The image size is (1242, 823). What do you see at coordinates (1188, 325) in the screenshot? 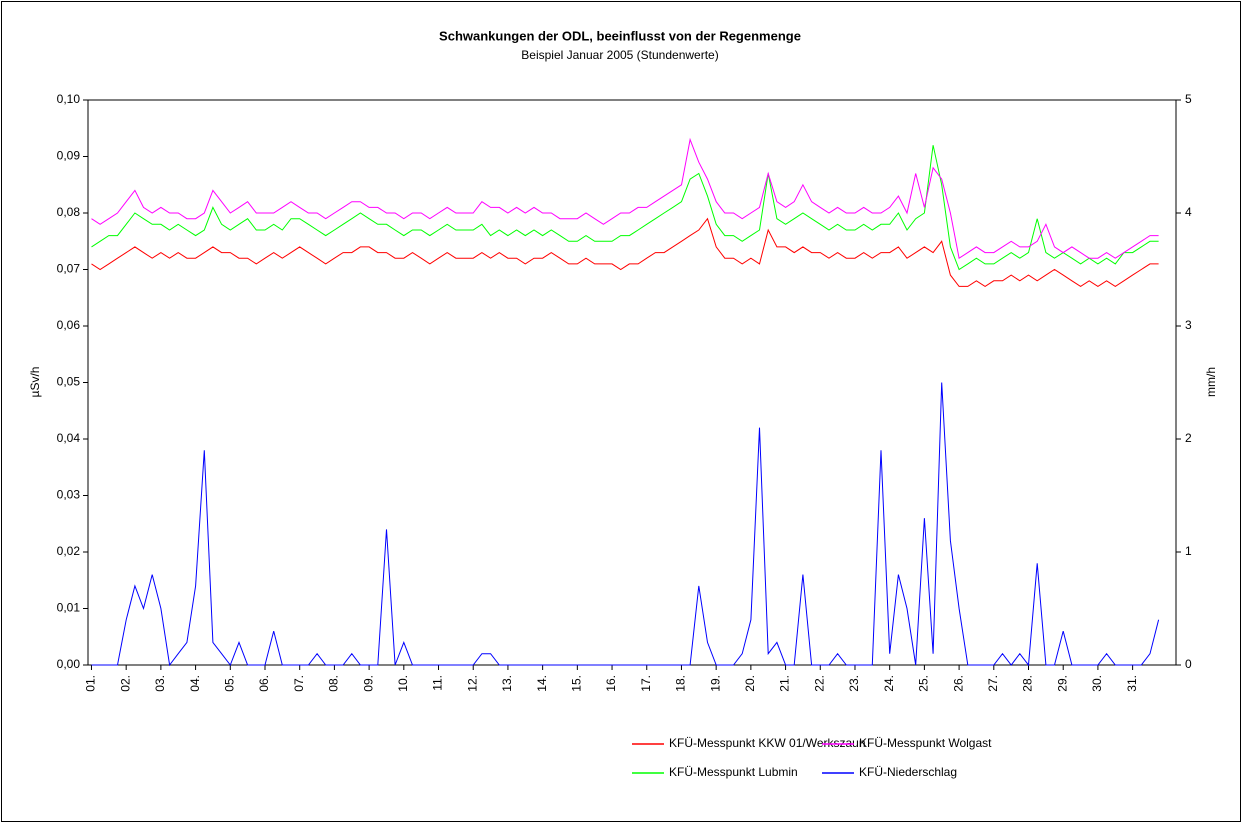
I see `y2-tick-label: 3` at bounding box center [1188, 325].